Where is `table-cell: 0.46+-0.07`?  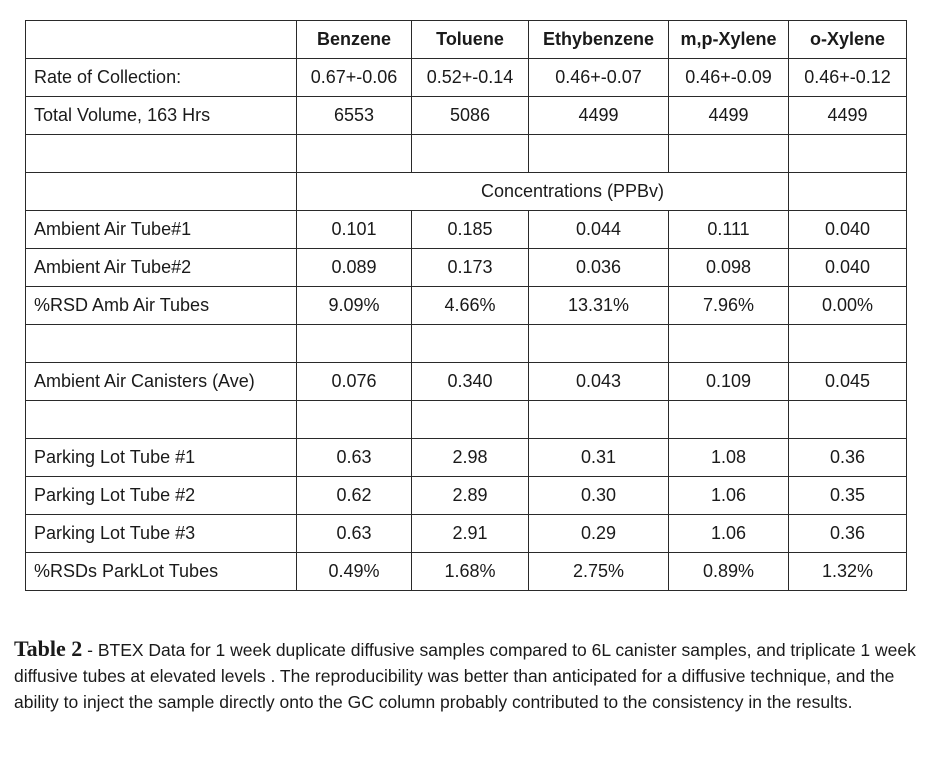
table-cell: 0.46+-0.07 is located at coordinates (598, 77).